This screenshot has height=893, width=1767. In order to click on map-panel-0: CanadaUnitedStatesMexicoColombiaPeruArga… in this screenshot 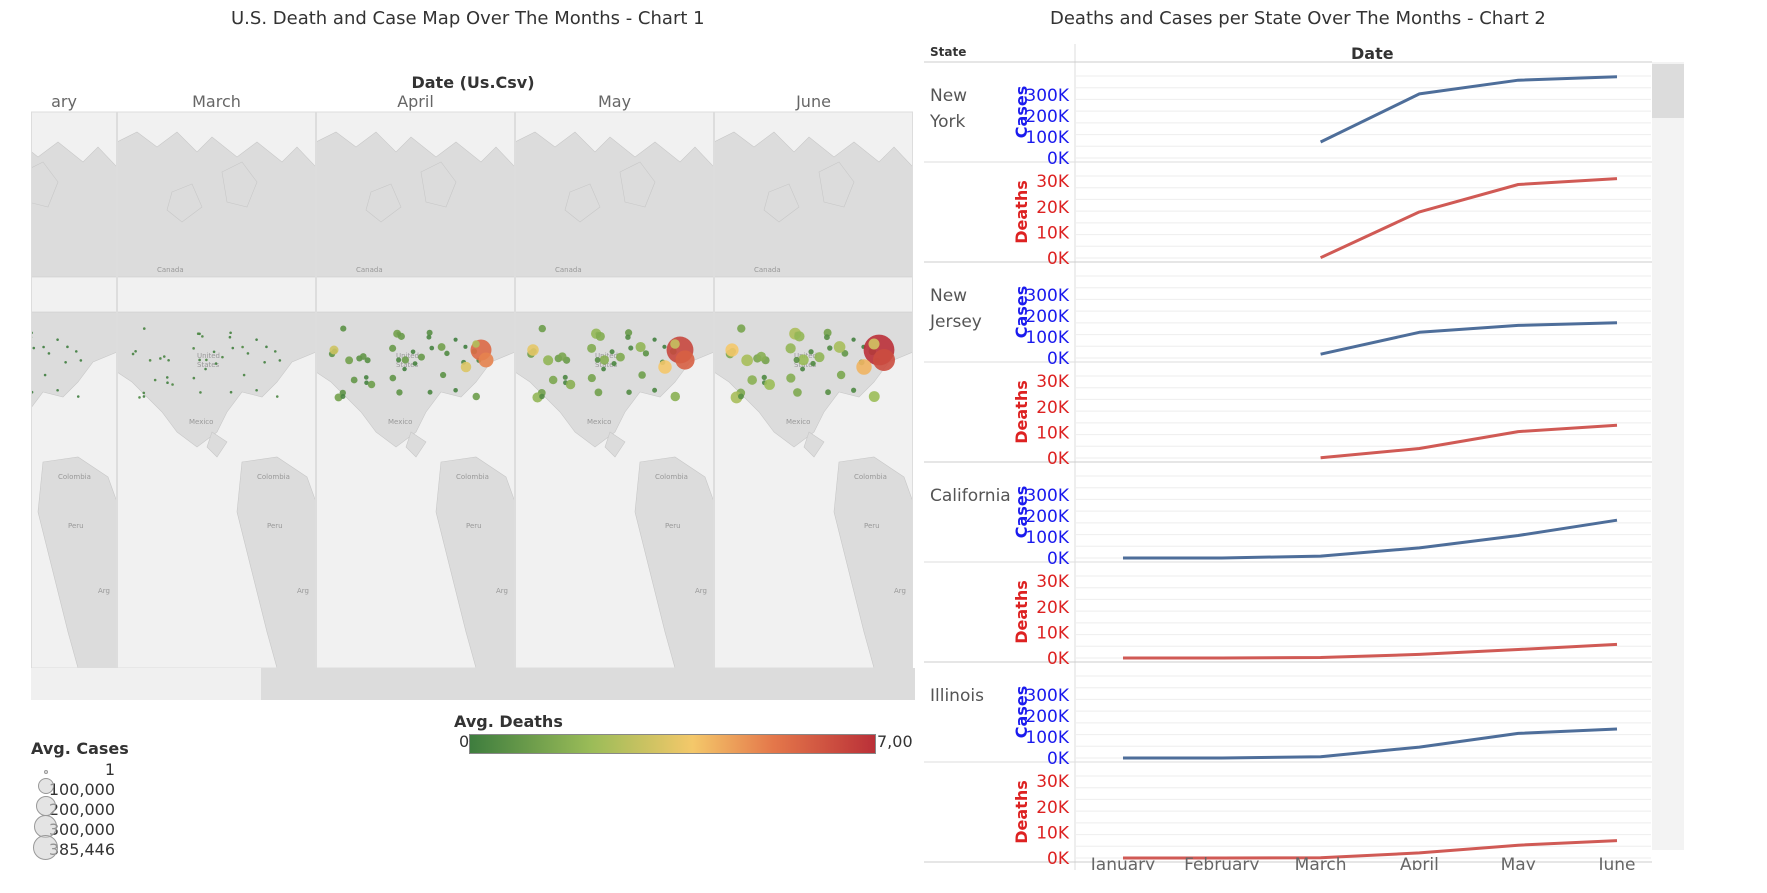, I will do `click(74, 380)`.